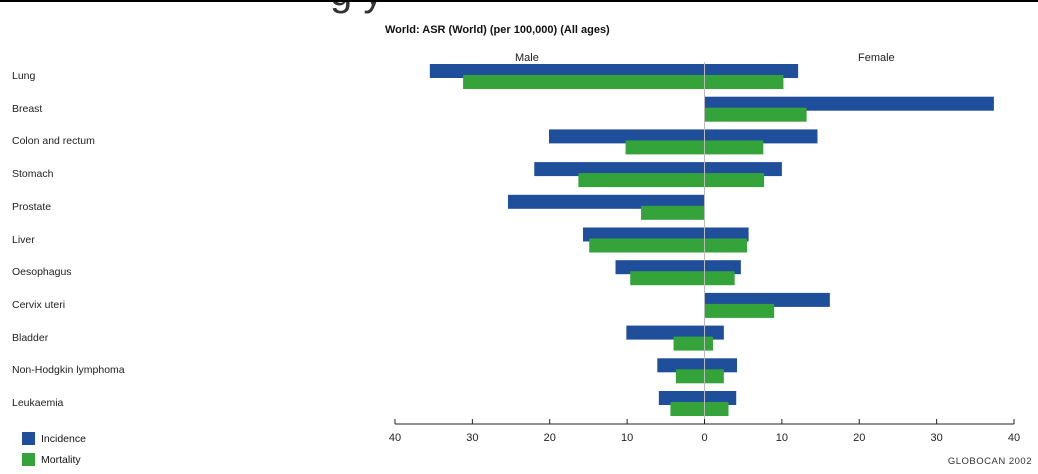 The image size is (1038, 474). What do you see at coordinates (61, 459) in the screenshot?
I see `legend-label-mortality: Mortality` at bounding box center [61, 459].